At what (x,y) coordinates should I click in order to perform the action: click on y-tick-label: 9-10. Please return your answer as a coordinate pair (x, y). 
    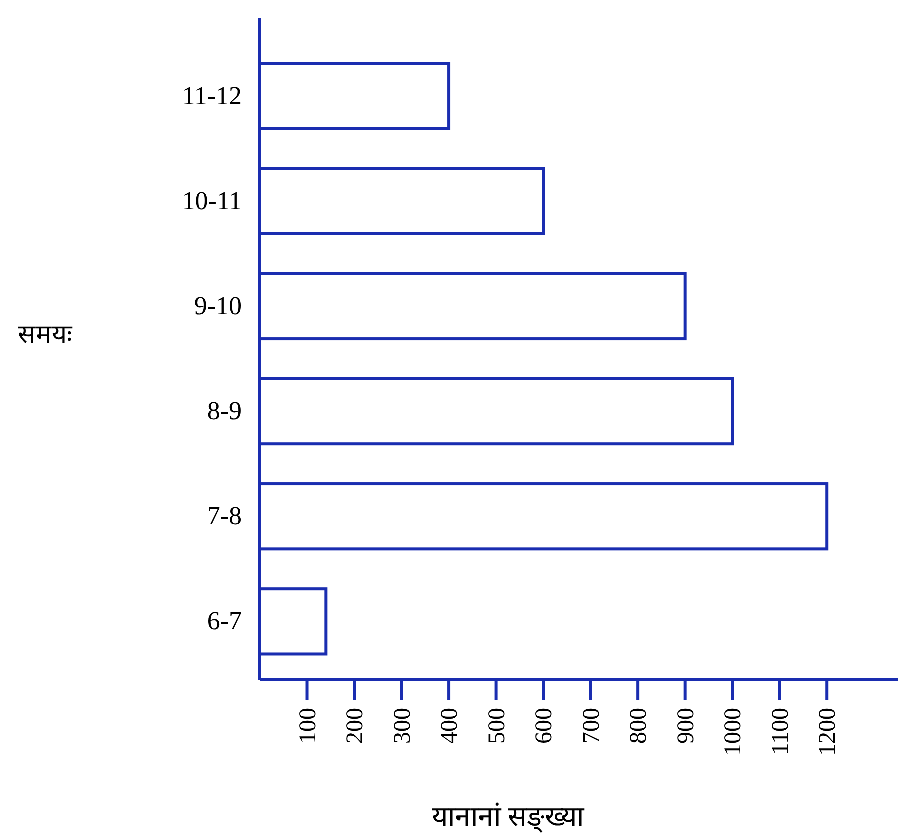
    Looking at the image, I should click on (218, 305).